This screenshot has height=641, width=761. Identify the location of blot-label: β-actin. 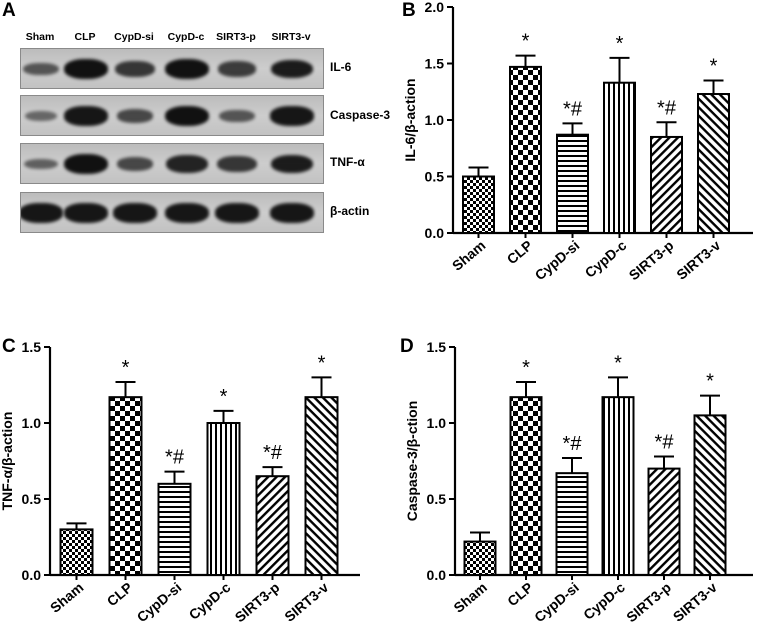
(350, 211).